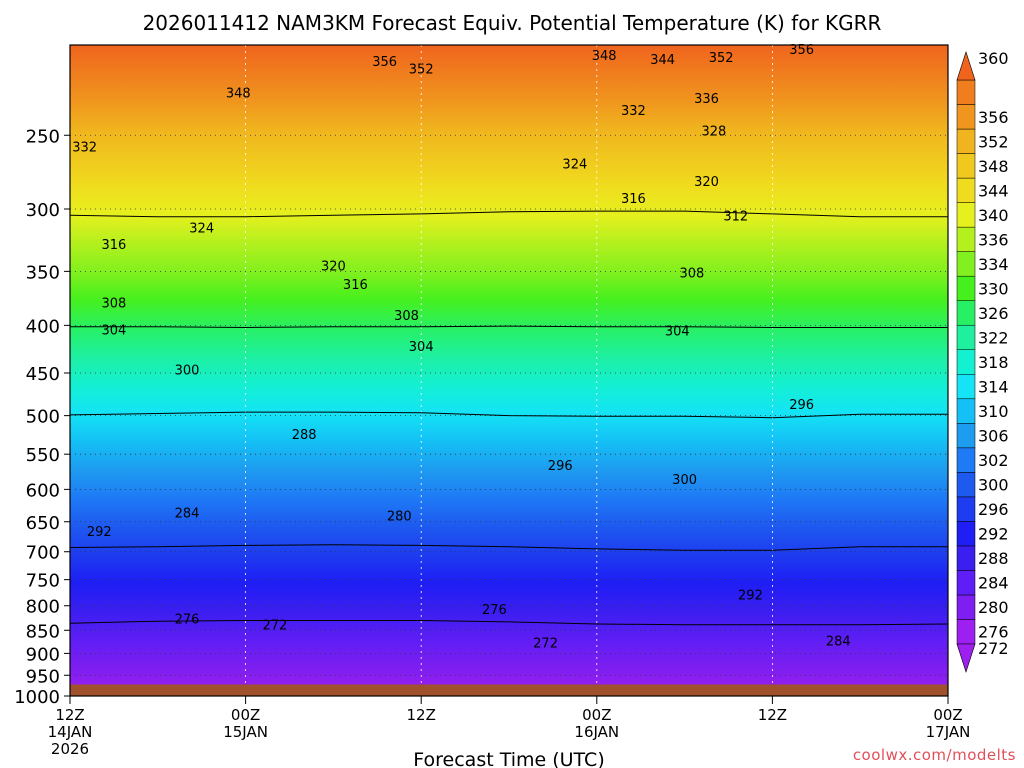 The height and width of the screenshot is (768, 1024). I want to click on y-tick-label: 300, so click(43, 210).